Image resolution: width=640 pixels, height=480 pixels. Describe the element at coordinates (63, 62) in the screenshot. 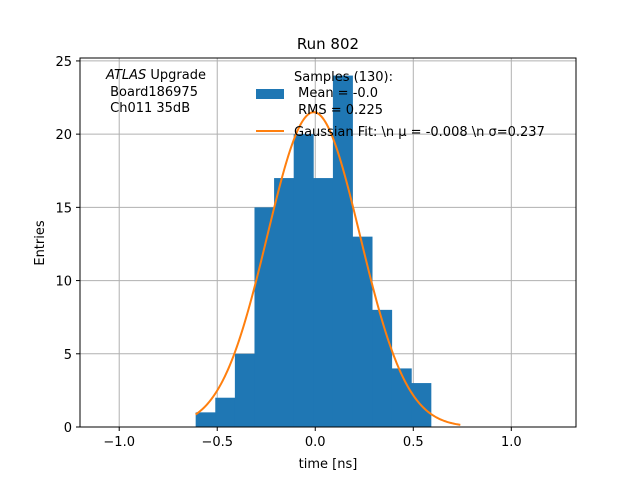

I see `y-tick-label: 25` at that location.